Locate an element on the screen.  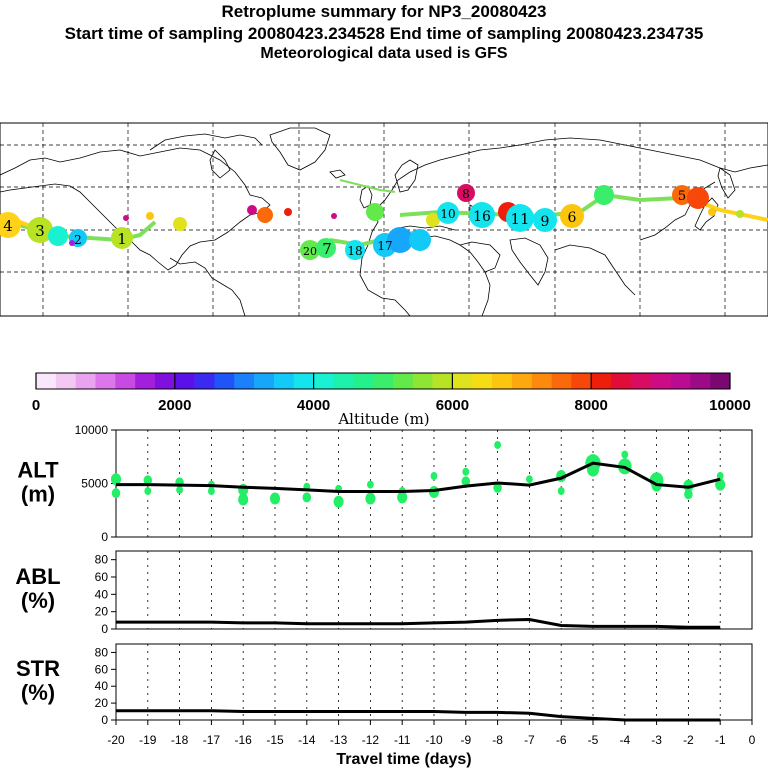
y-tick-label: 10000 is located at coordinates (92, 430).